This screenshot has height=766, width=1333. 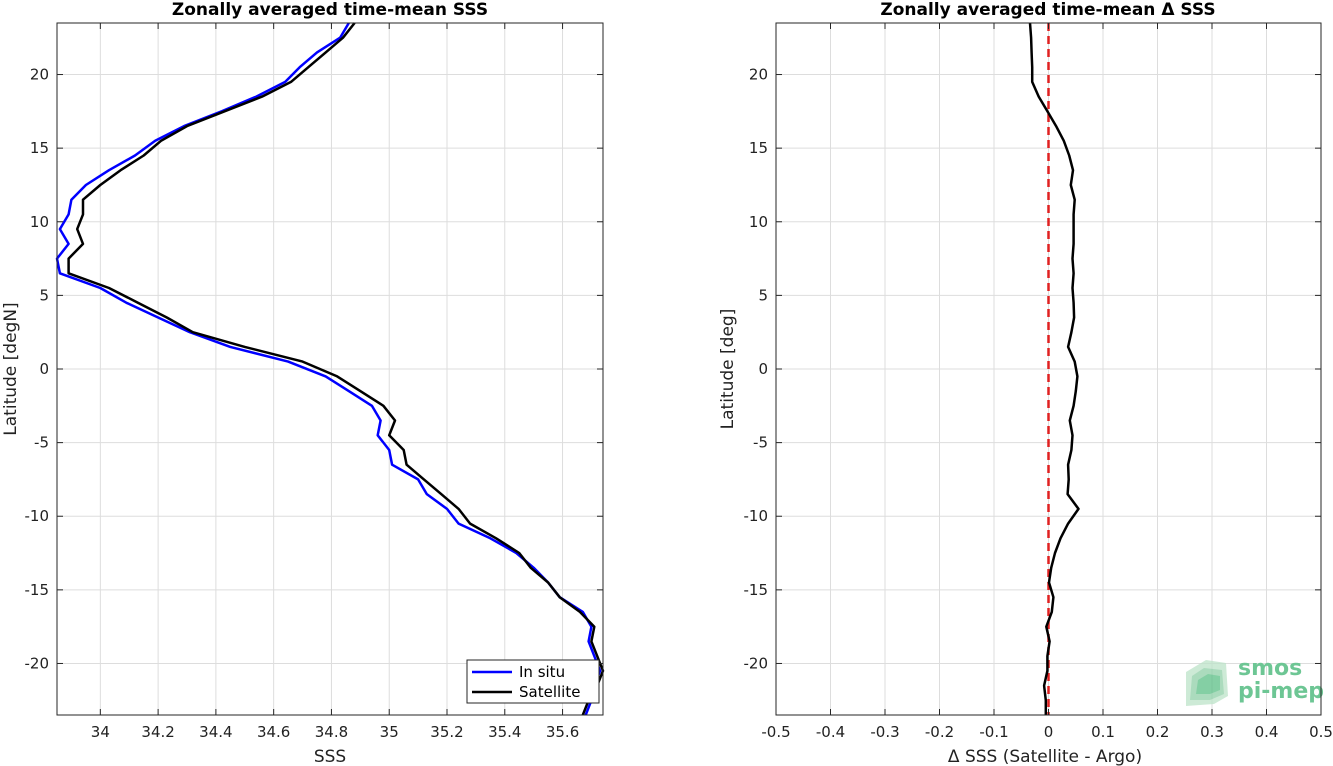 I want to click on x-tick-label: -0.1, so click(x=993, y=732).